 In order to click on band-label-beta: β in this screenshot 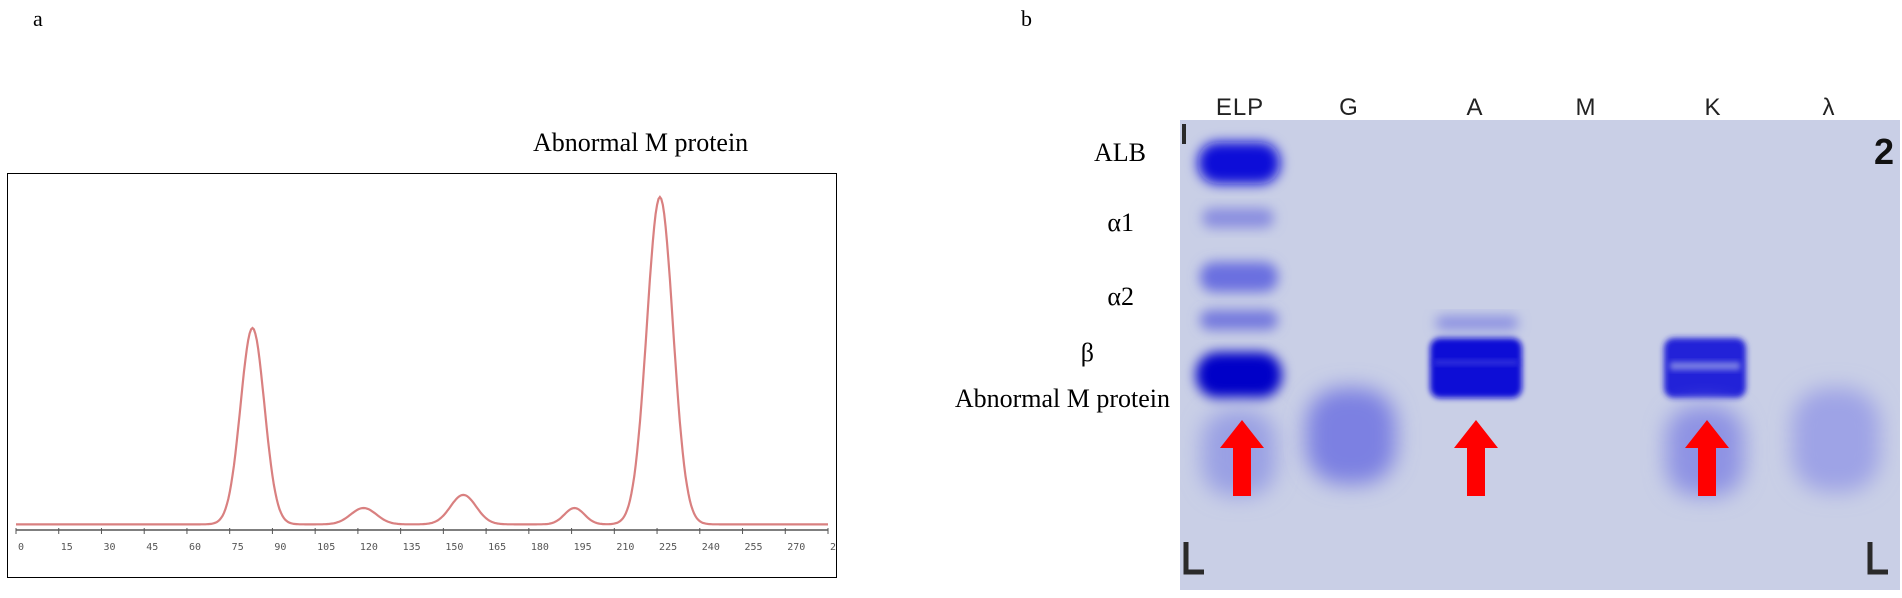, I will do `click(1087, 352)`.